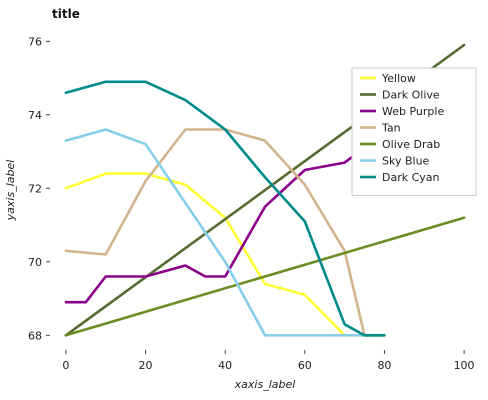 This screenshot has height=400, width=488. Describe the element at coordinates (265, 384) in the screenshot. I see `x-axis-label: xaxis_label` at that location.